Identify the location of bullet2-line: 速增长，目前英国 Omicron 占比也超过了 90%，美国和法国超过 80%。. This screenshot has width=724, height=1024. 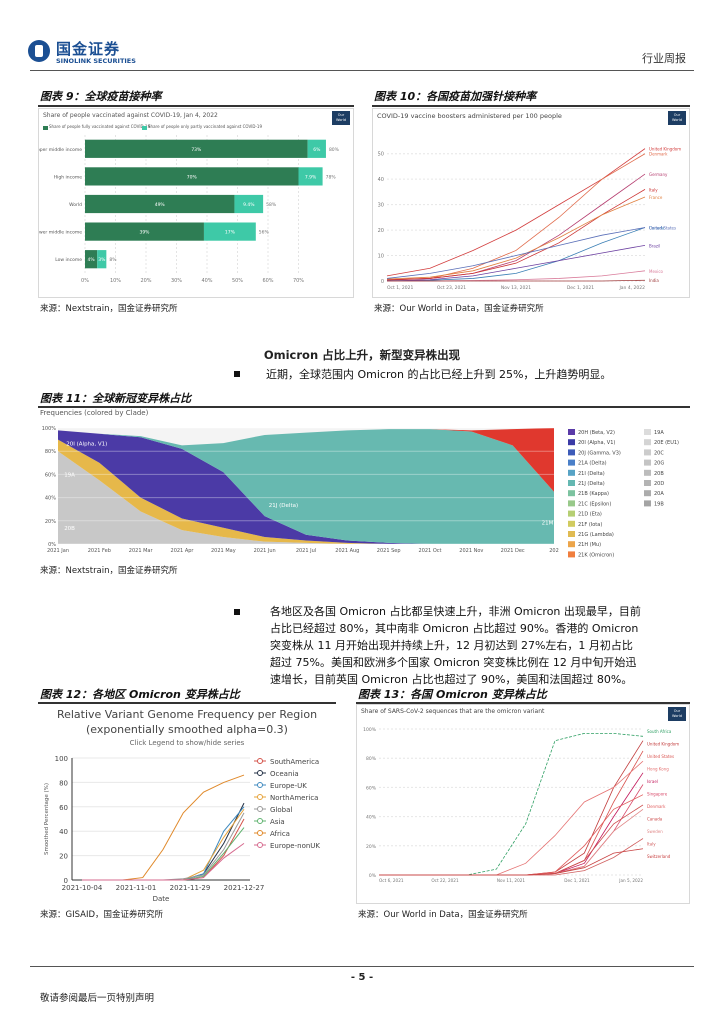
(451, 679).